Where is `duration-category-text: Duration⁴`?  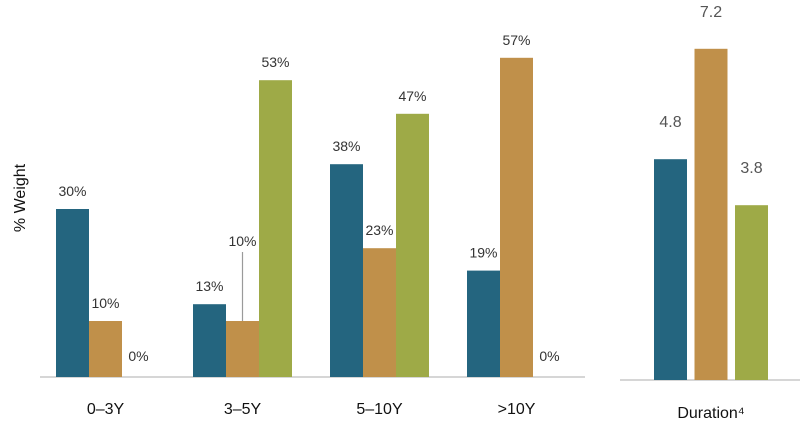
duration-category-text: Duration⁴ is located at coordinates (710, 413).